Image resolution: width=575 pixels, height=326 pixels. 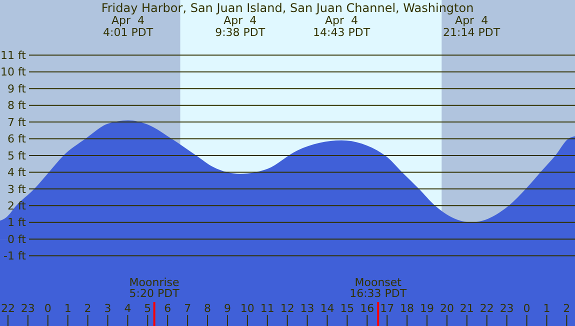 I want to click on x-tick-label: 6, so click(x=168, y=308).